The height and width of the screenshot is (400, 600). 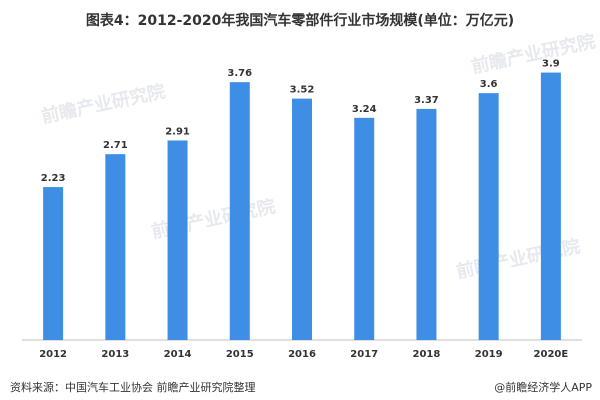 What do you see at coordinates (489, 84) in the screenshot?
I see `data-label-2019: 3.6` at bounding box center [489, 84].